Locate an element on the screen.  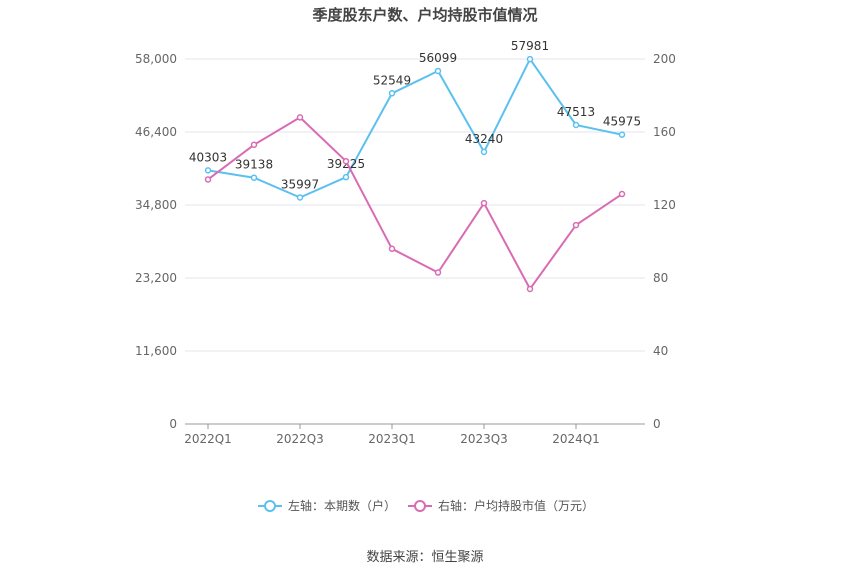
data-label: 47513 is located at coordinates (576, 112).